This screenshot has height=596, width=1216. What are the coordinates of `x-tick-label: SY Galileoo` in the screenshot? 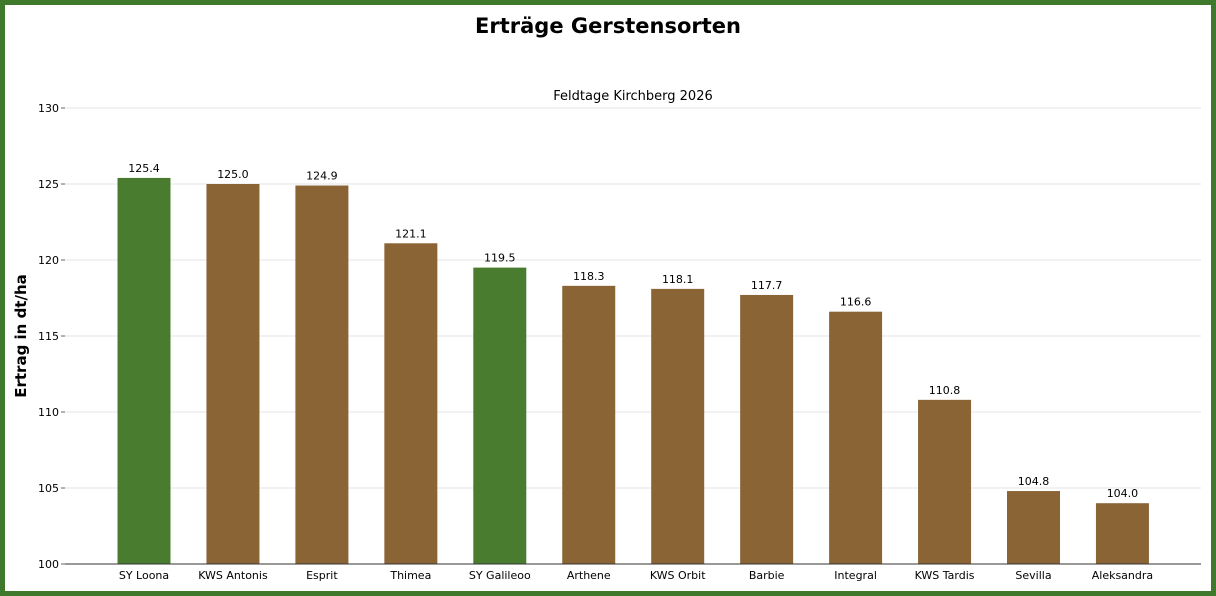 It's located at (500, 575).